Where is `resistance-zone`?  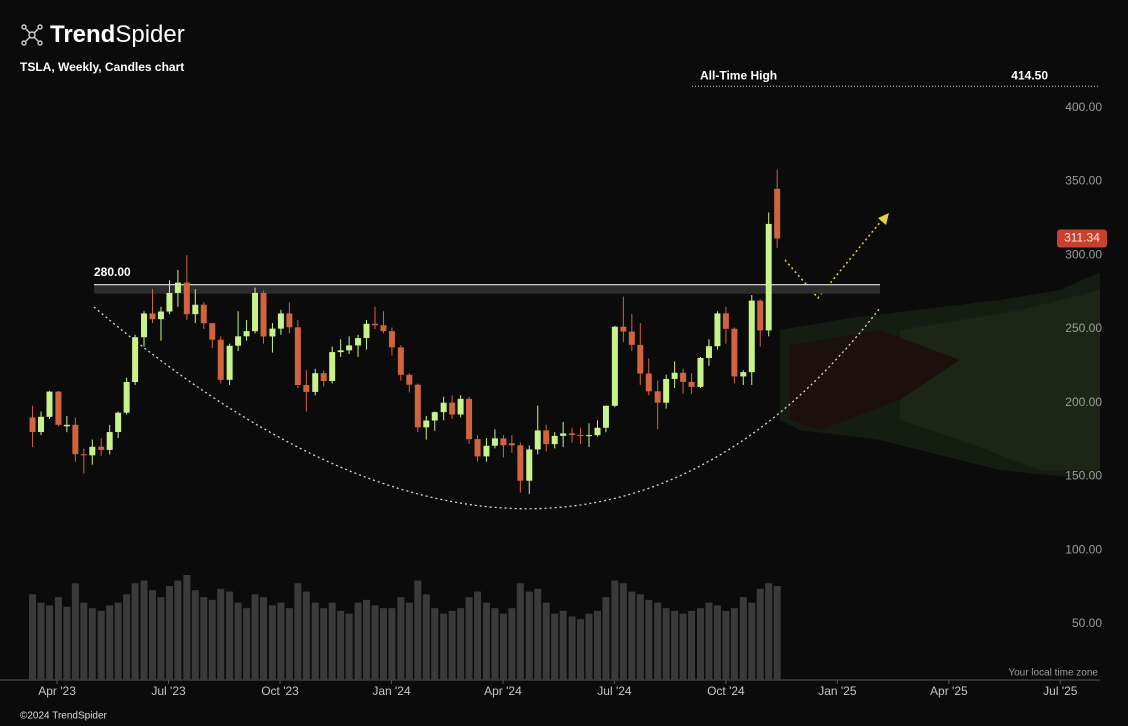
resistance-zone is located at coordinates (487, 289).